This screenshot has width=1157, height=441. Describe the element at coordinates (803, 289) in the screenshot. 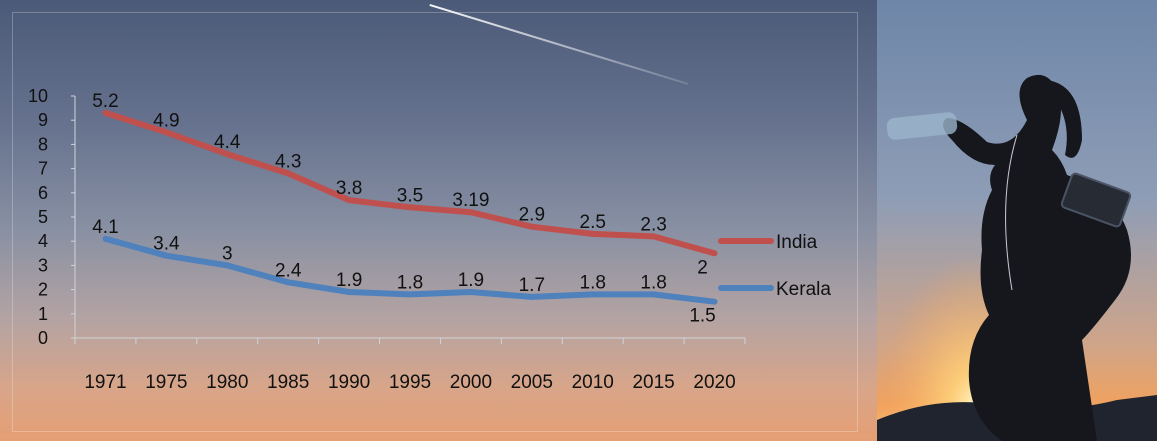

I see `legend-label: Kerala` at that location.